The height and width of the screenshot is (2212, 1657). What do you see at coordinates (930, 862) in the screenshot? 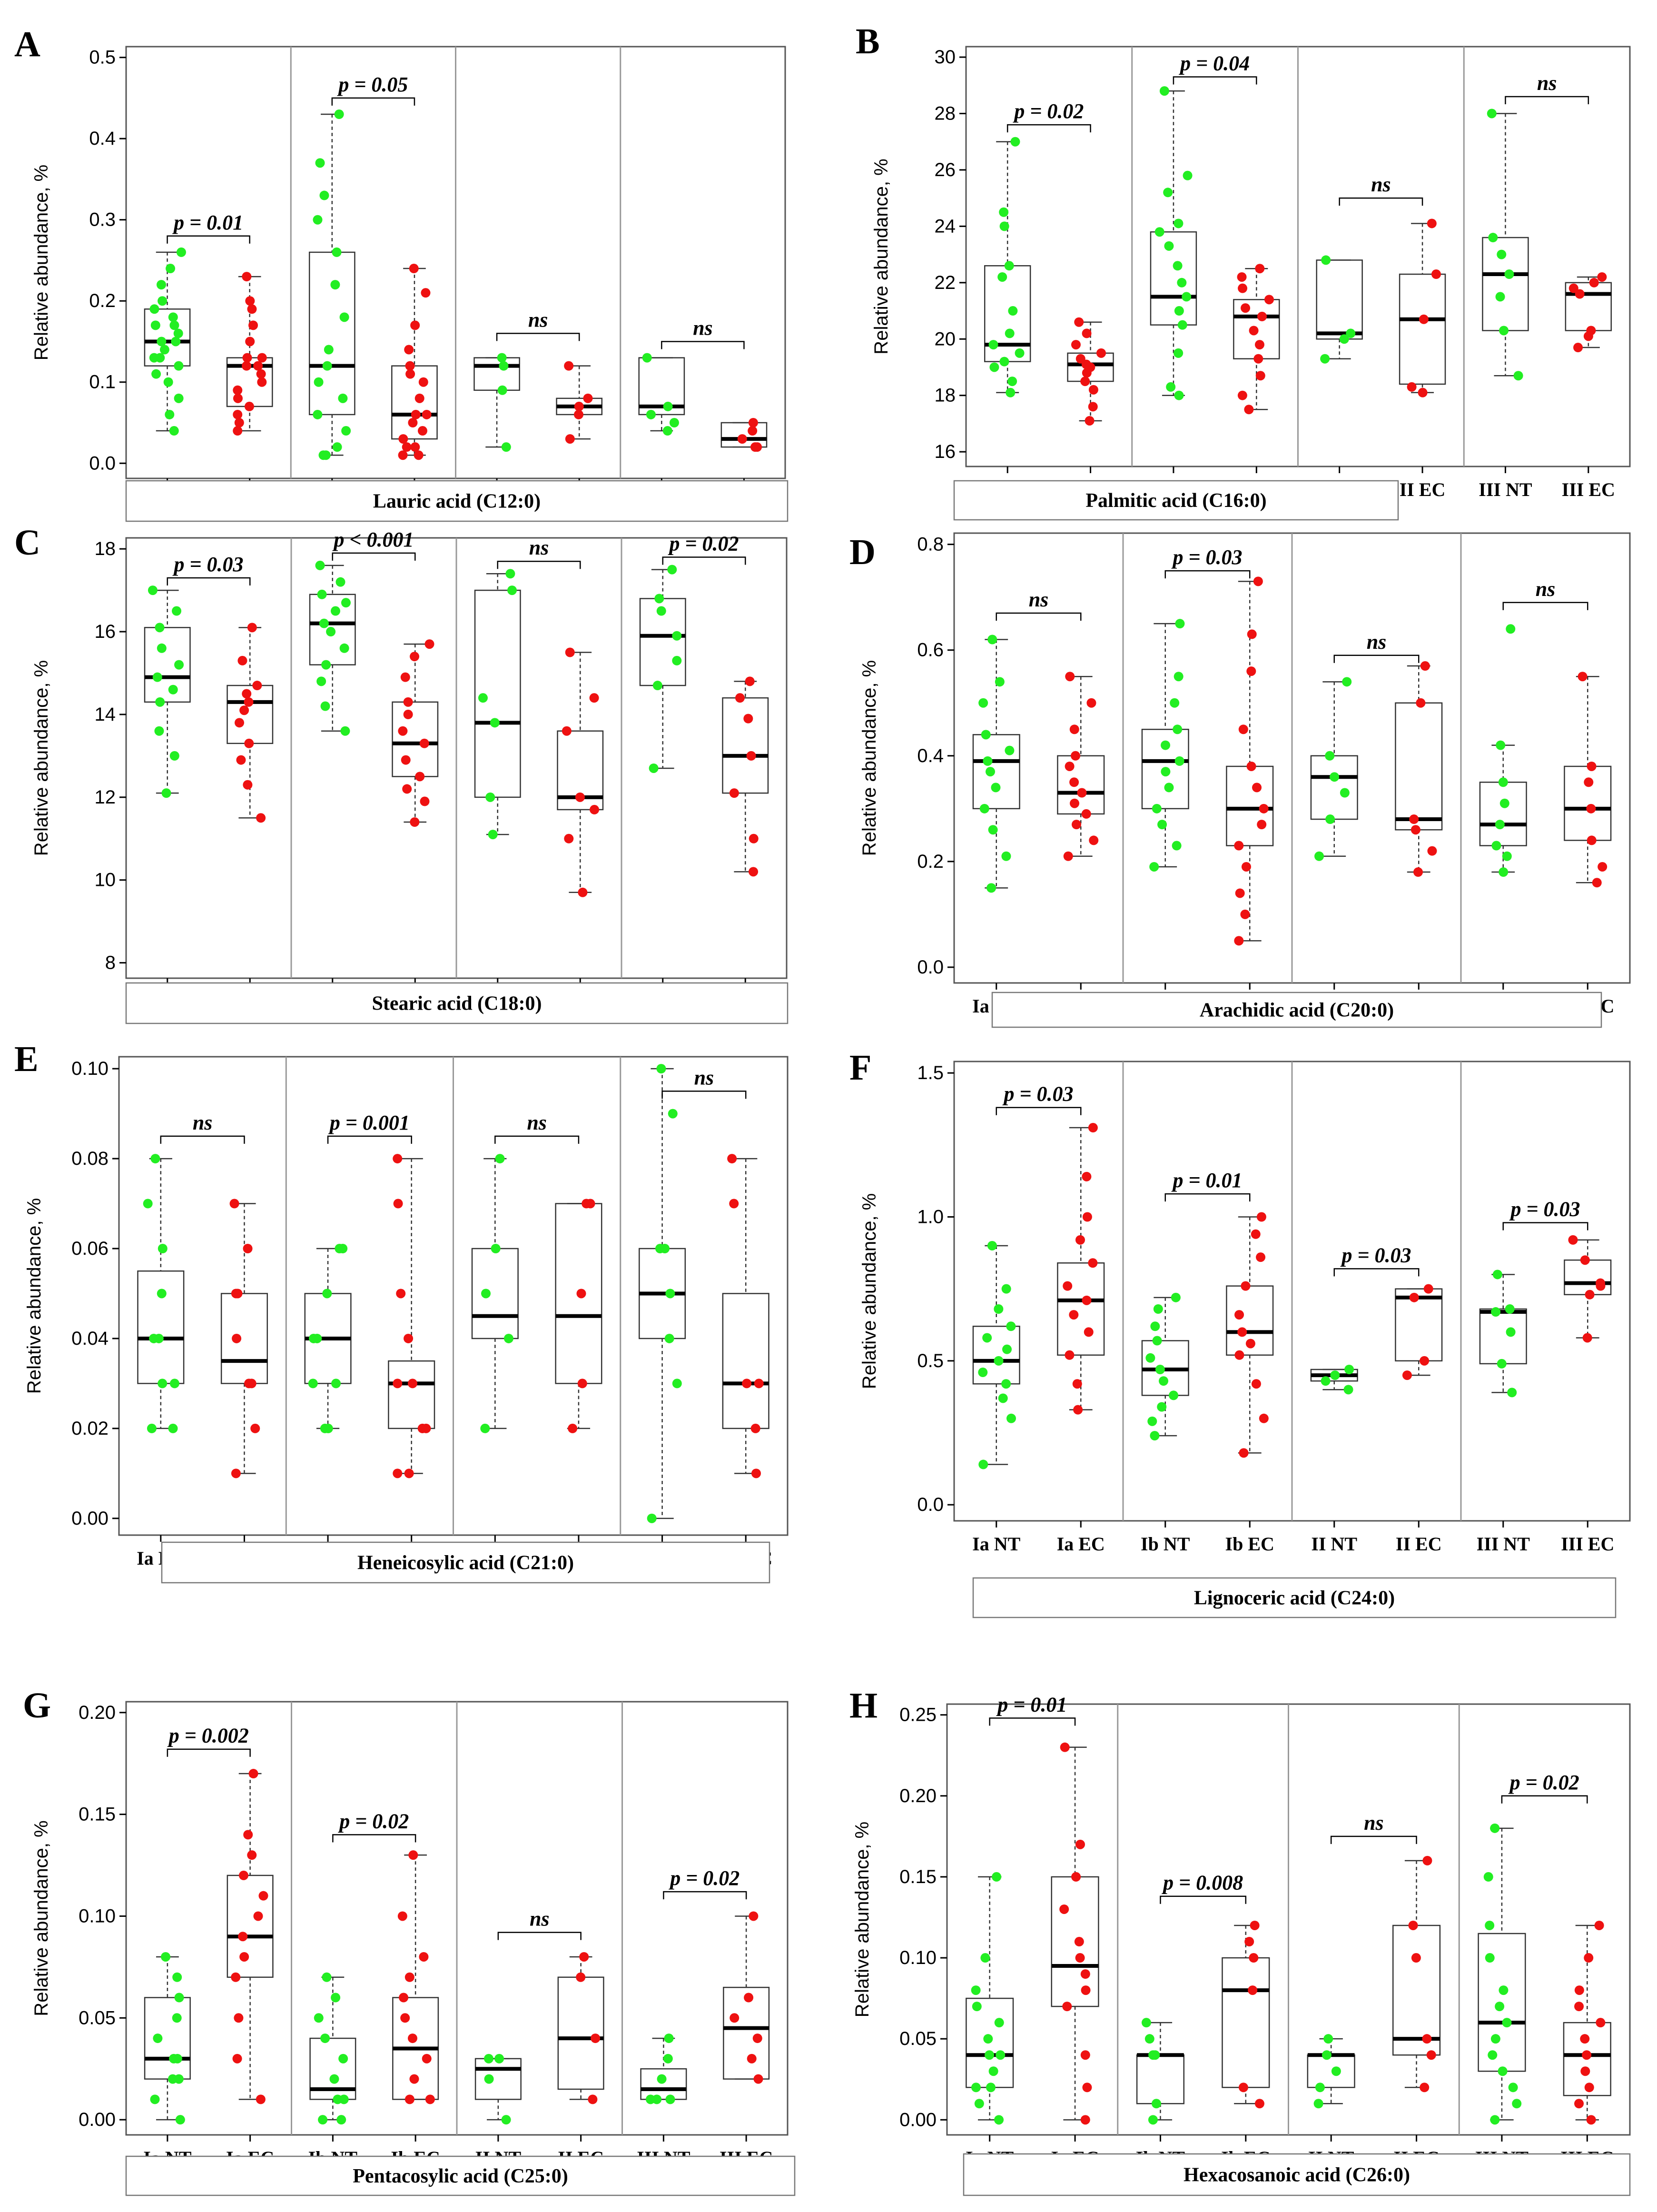
I see `y-tick-label: 0.2` at bounding box center [930, 862].